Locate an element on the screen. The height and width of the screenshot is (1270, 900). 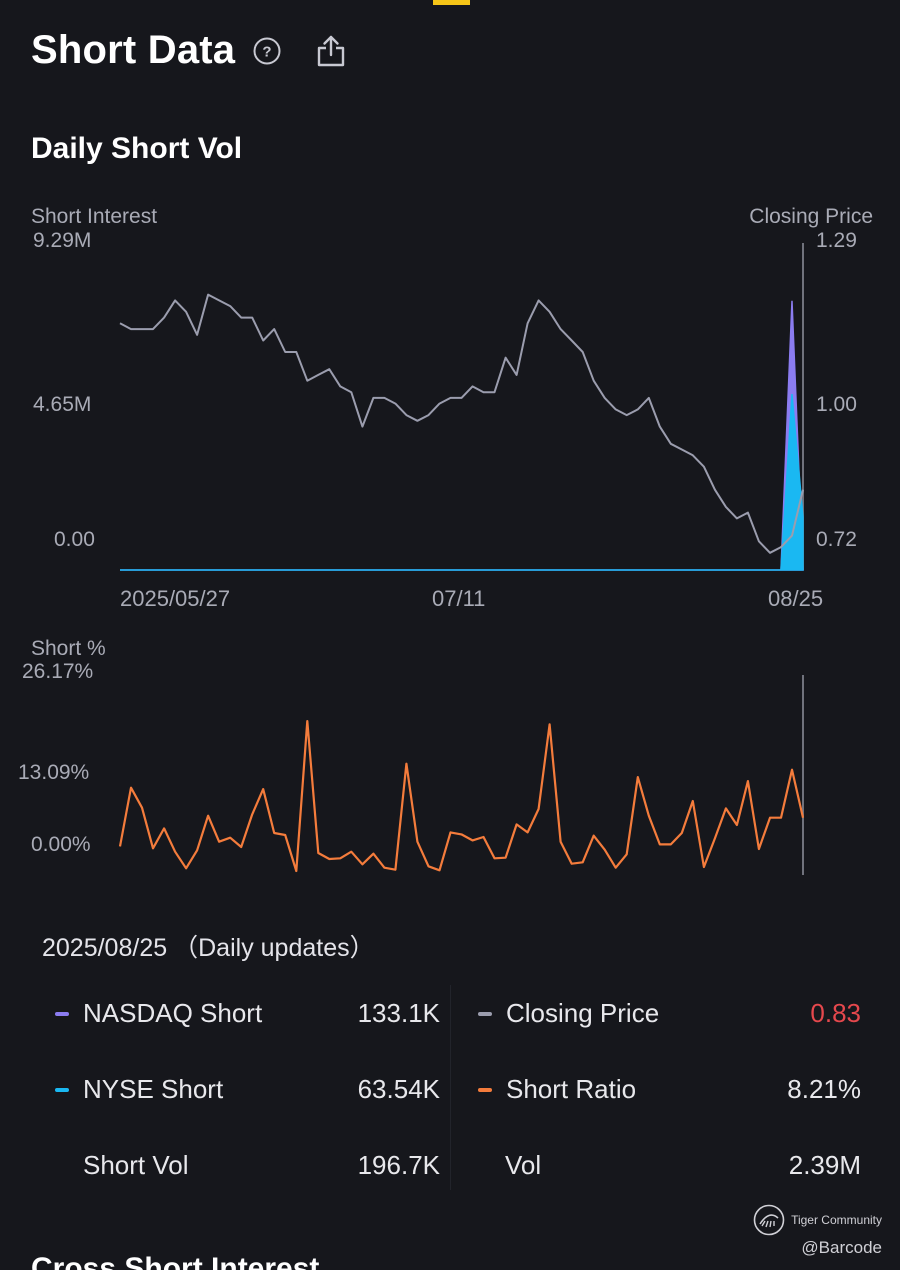
x-tick: 2025/05/27 is located at coordinates (175, 598).